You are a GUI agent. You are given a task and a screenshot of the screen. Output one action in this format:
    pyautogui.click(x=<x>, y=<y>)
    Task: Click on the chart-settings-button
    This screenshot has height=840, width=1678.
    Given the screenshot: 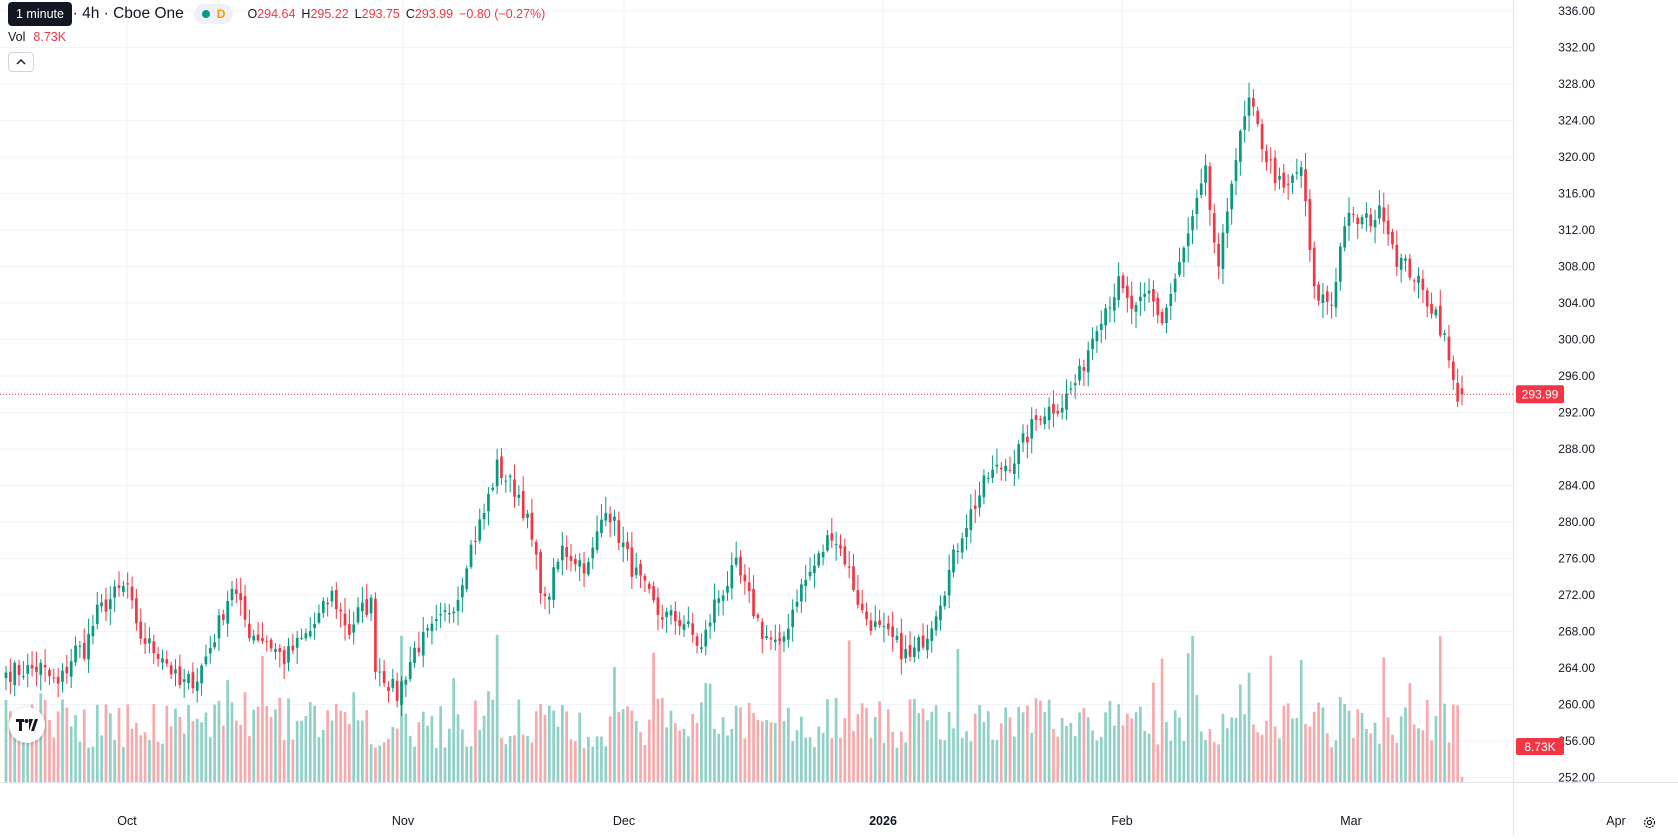 What is the action you would take?
    pyautogui.click(x=1649, y=822)
    